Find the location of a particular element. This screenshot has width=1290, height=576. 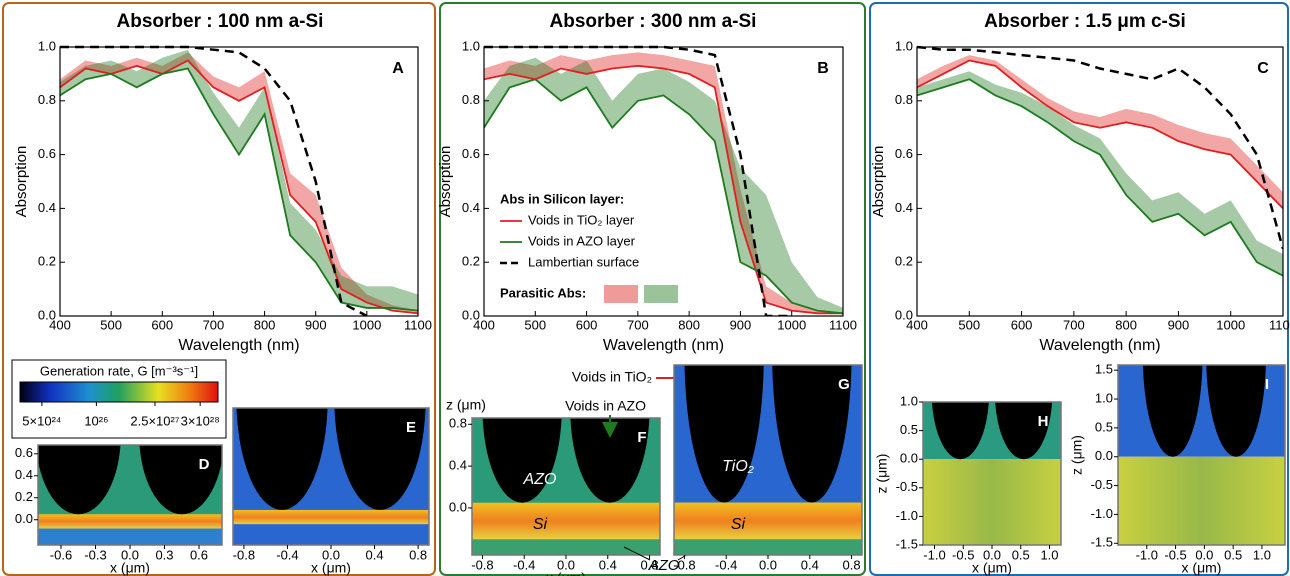

panel-label: H is located at coordinates (1043, 421).